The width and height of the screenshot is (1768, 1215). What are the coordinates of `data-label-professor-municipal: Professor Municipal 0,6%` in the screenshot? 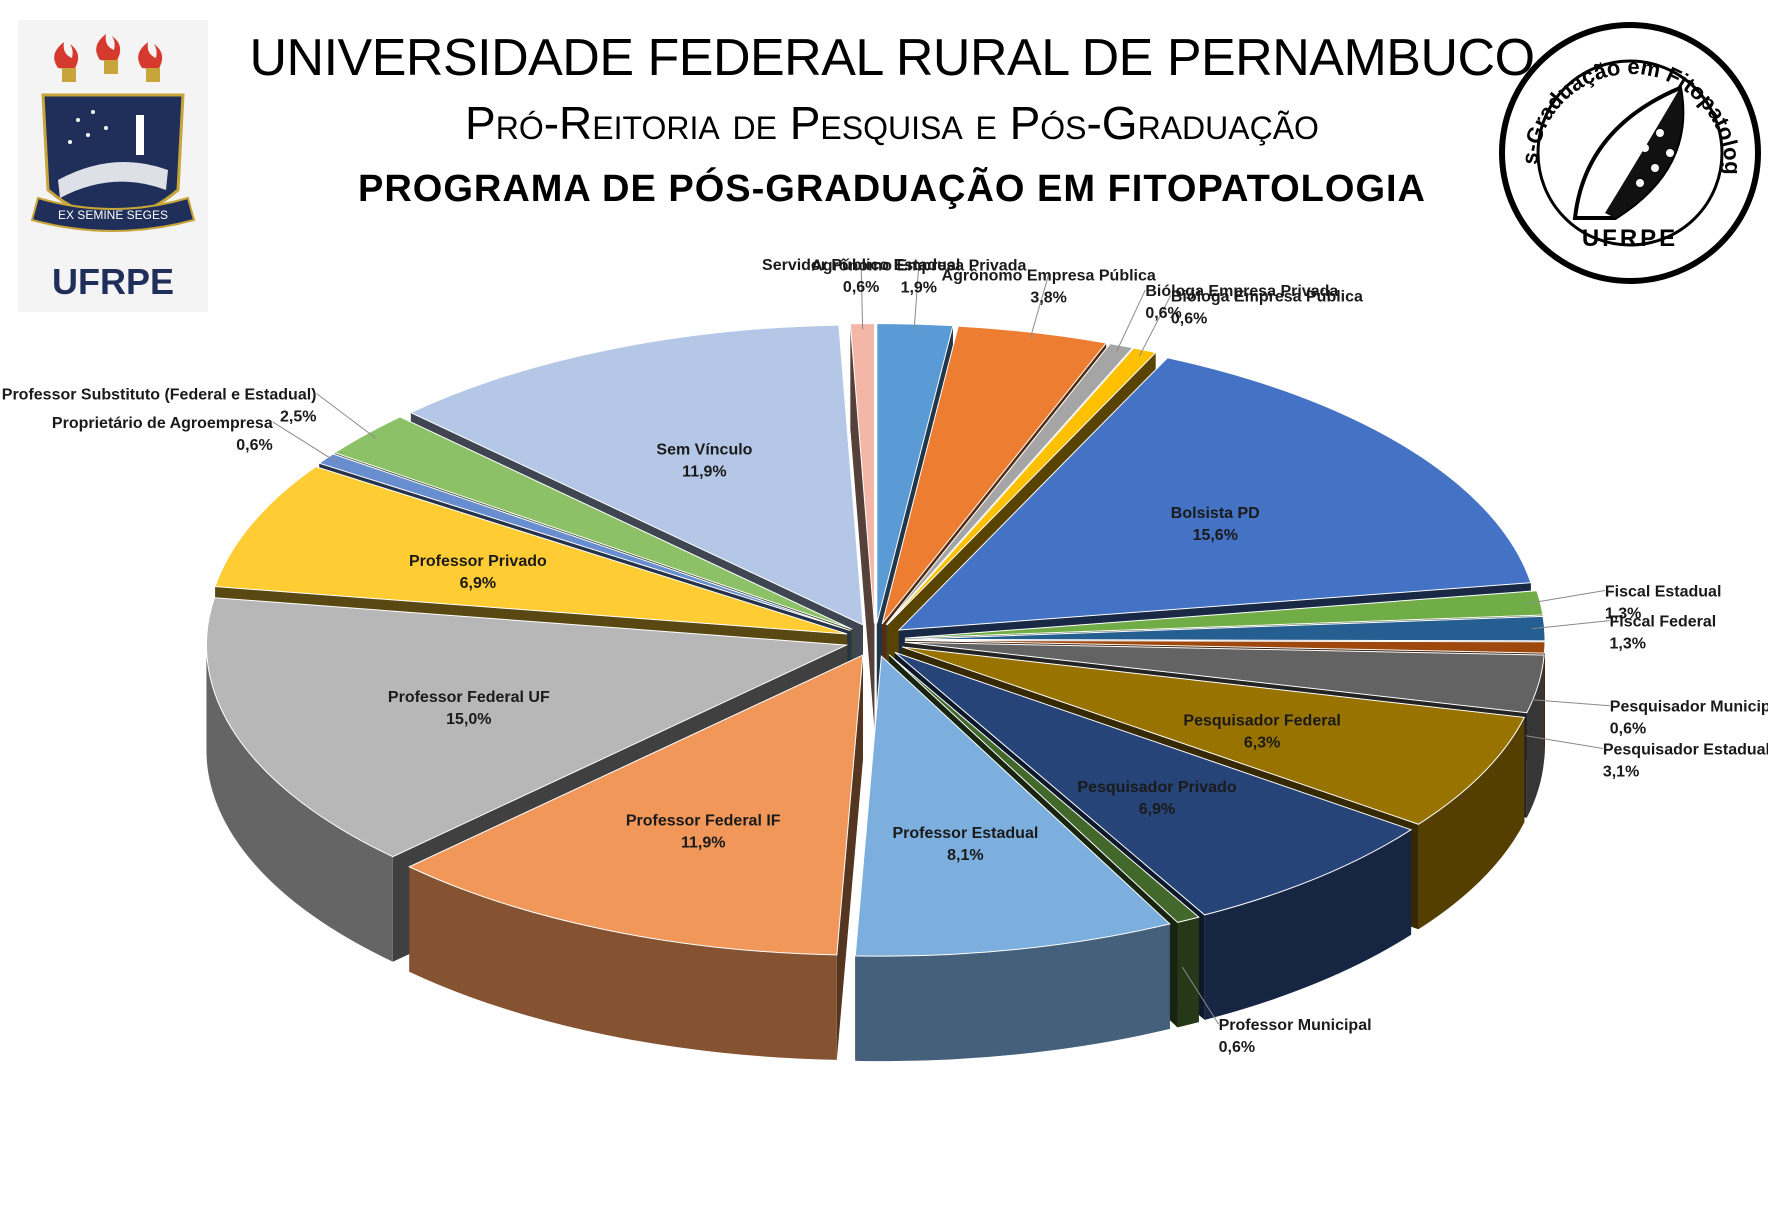 It's located at (1295, 1036).